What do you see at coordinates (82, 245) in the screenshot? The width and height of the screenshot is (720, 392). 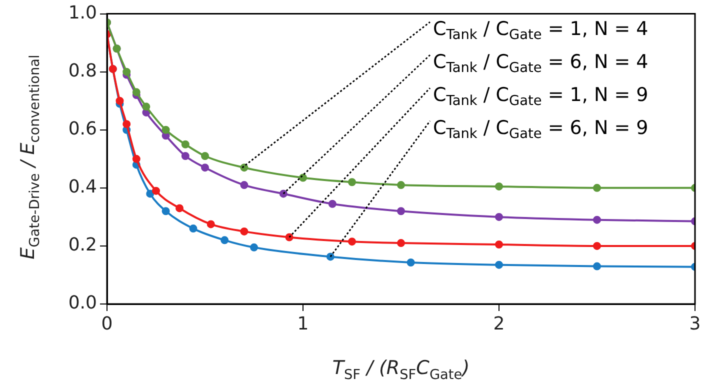 I see `y-tick-label: 0.2` at bounding box center [82, 245].